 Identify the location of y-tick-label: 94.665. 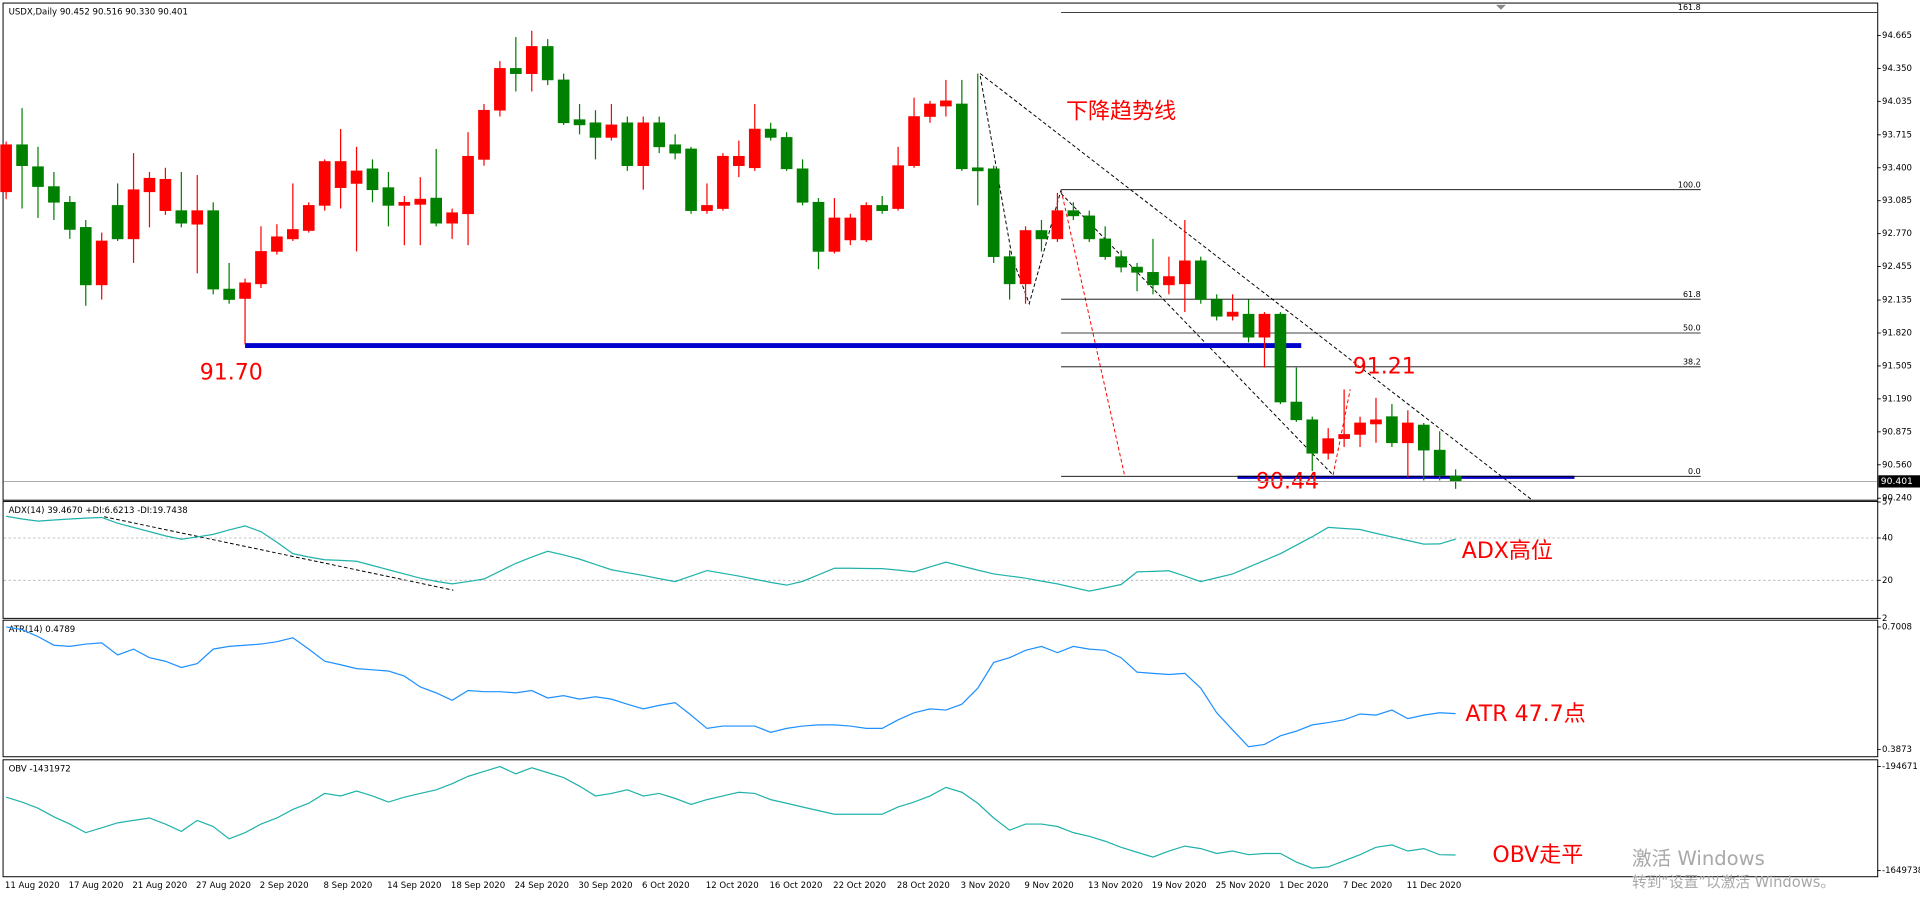
(1897, 36).